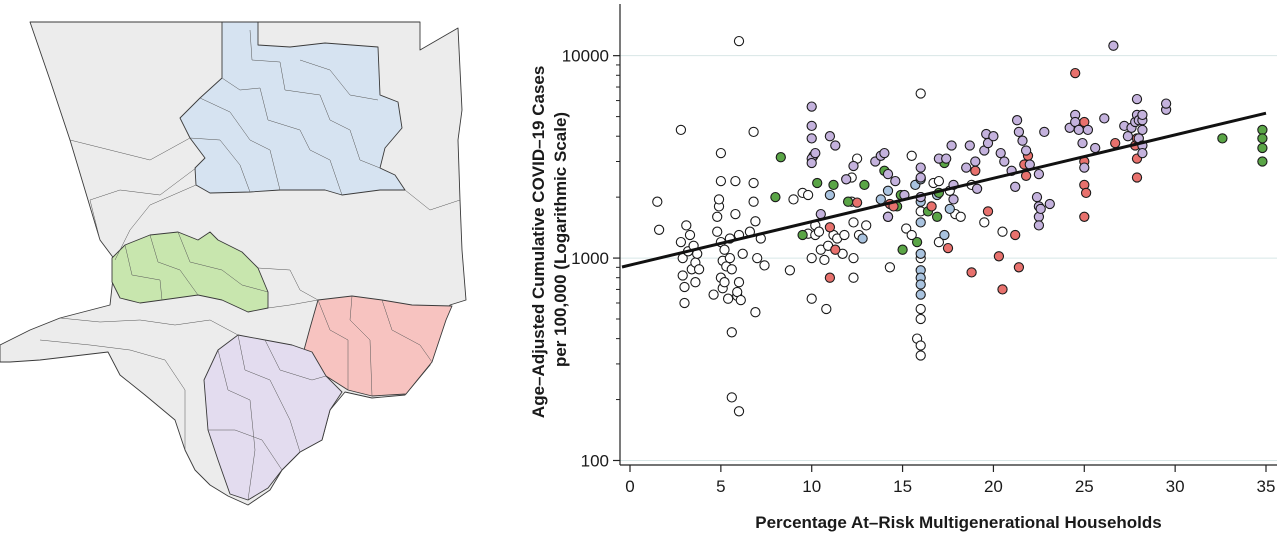 Image resolution: width=1280 pixels, height=540 pixels. Describe the element at coordinates (560, 239) in the screenshot. I see `y-axis-title-line-2: per 100,000 (Logarithmic Scale)` at that location.